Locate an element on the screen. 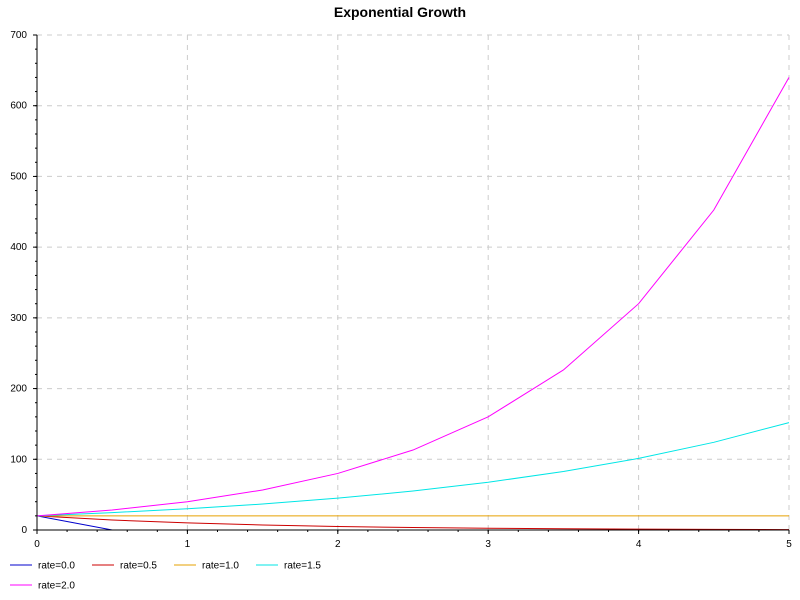 The width and height of the screenshot is (800, 600). y-tick-label: 600 is located at coordinates (18, 106).